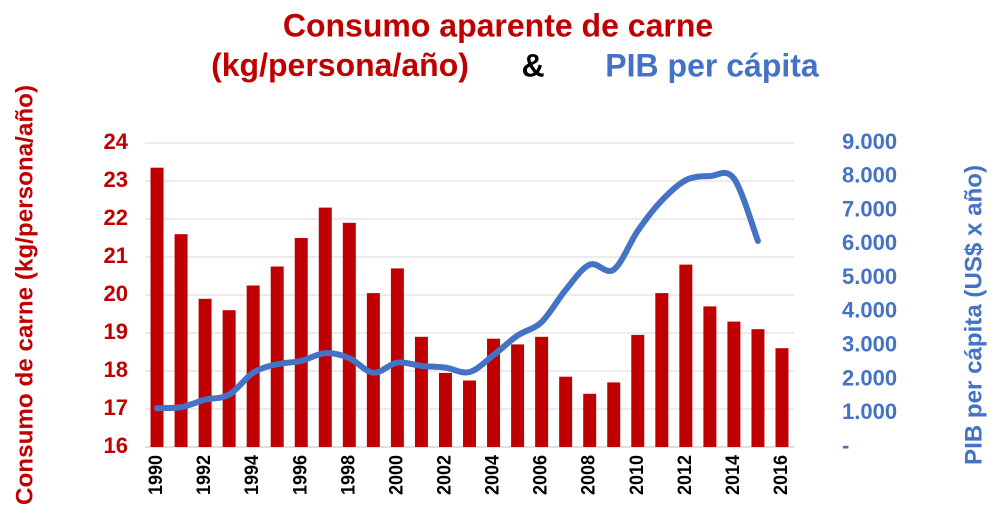  Describe the element at coordinates (204, 475) in the screenshot. I see `x-tick-label: 1992` at that location.